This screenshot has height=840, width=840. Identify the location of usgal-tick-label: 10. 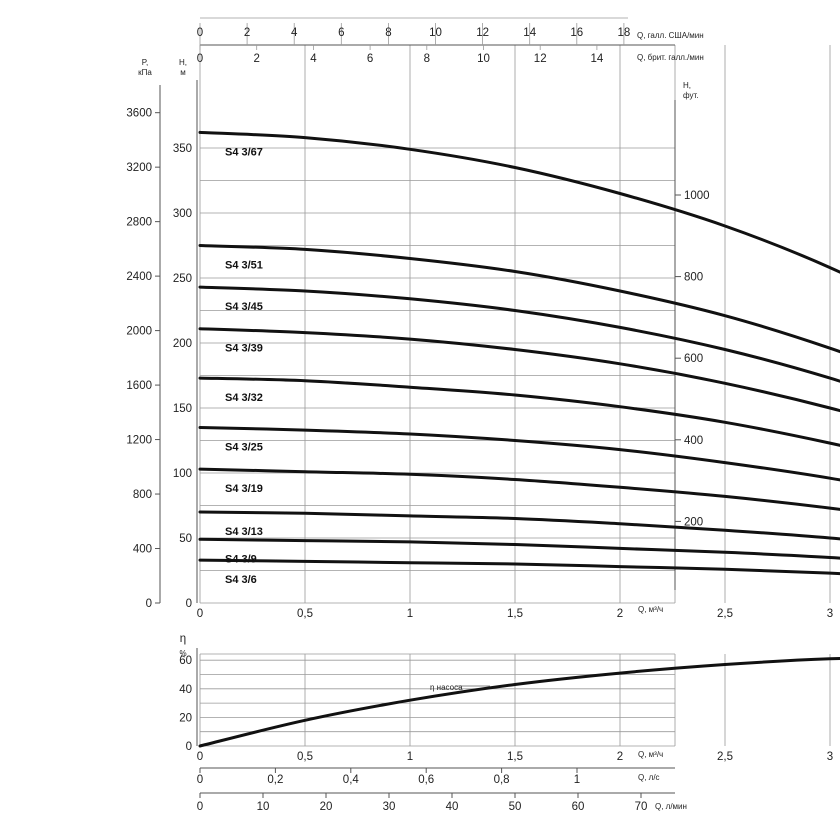
(435, 33).